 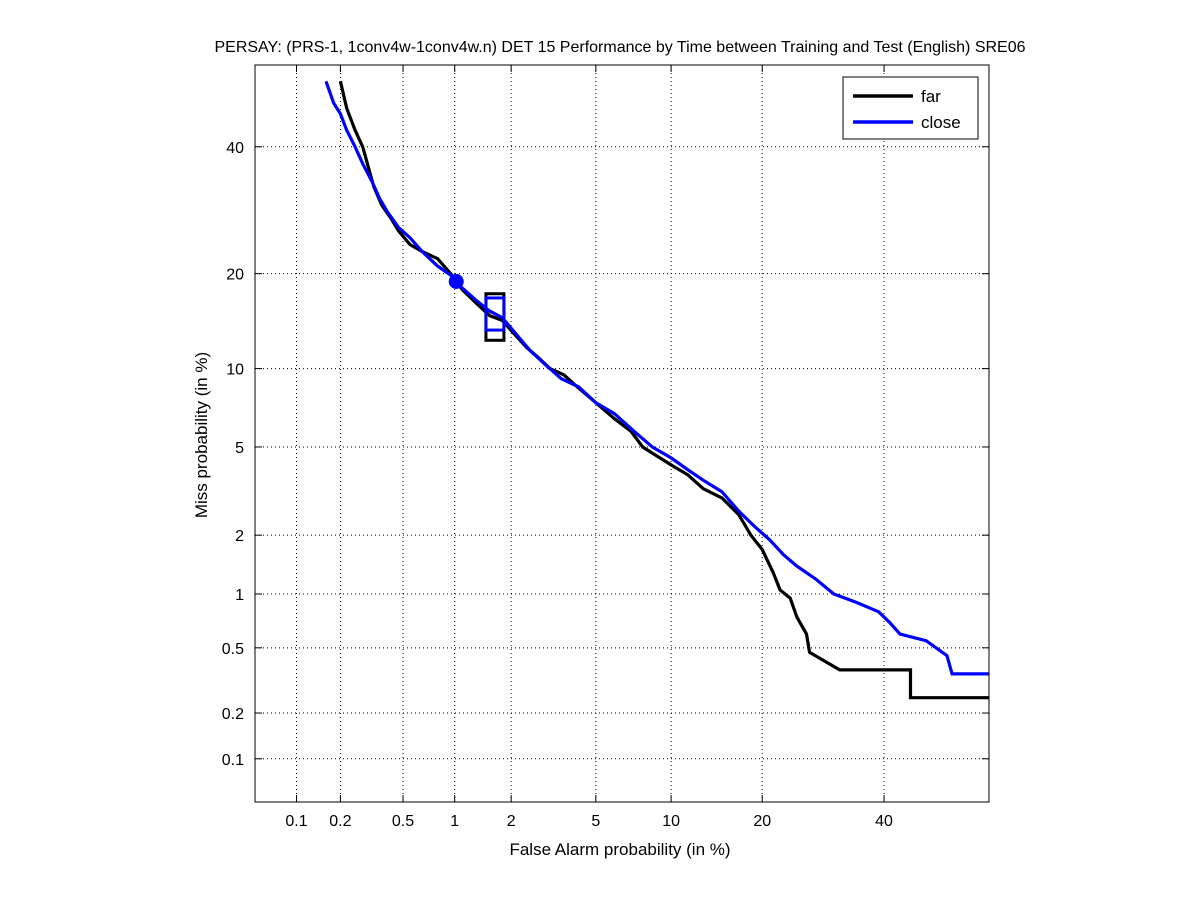 What do you see at coordinates (239, 595) in the screenshot?
I see `y-tick-label: 1` at bounding box center [239, 595].